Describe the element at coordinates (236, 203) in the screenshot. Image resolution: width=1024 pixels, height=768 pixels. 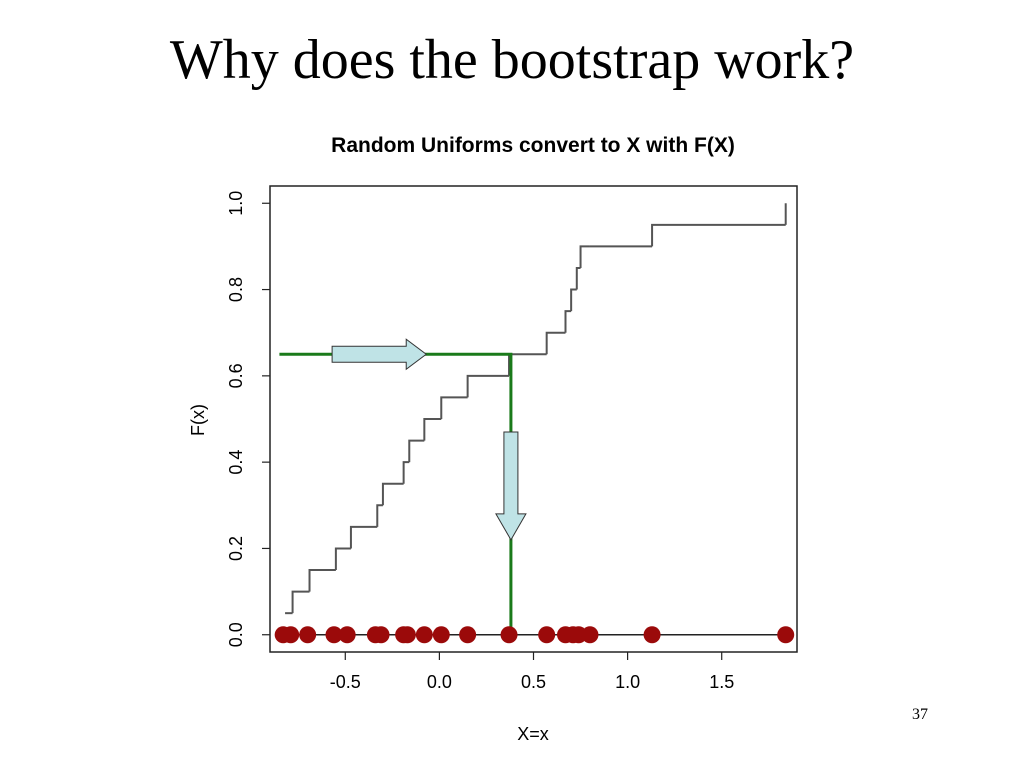
I see `y-tick-label: 1.0` at that location.